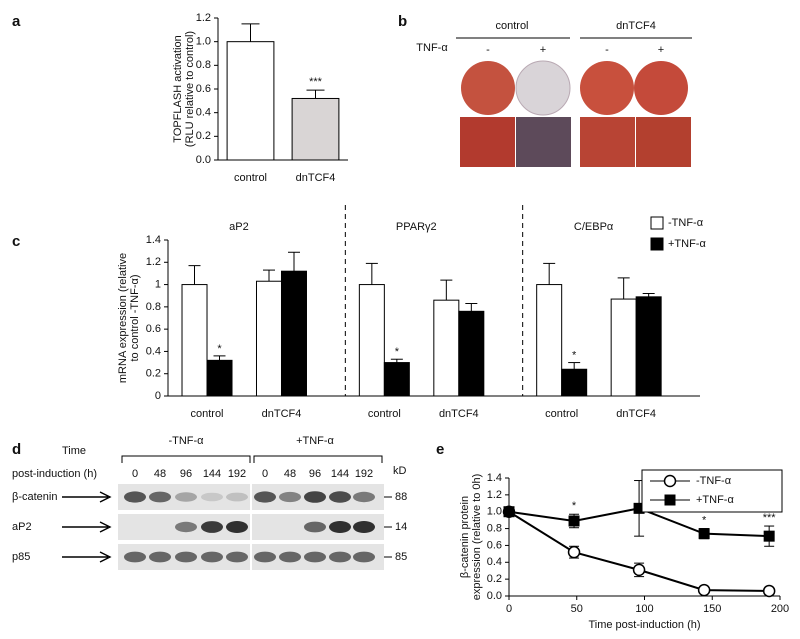  What do you see at coordinates (265, 474) in the screenshot?
I see `lane-label: 0` at bounding box center [265, 474].